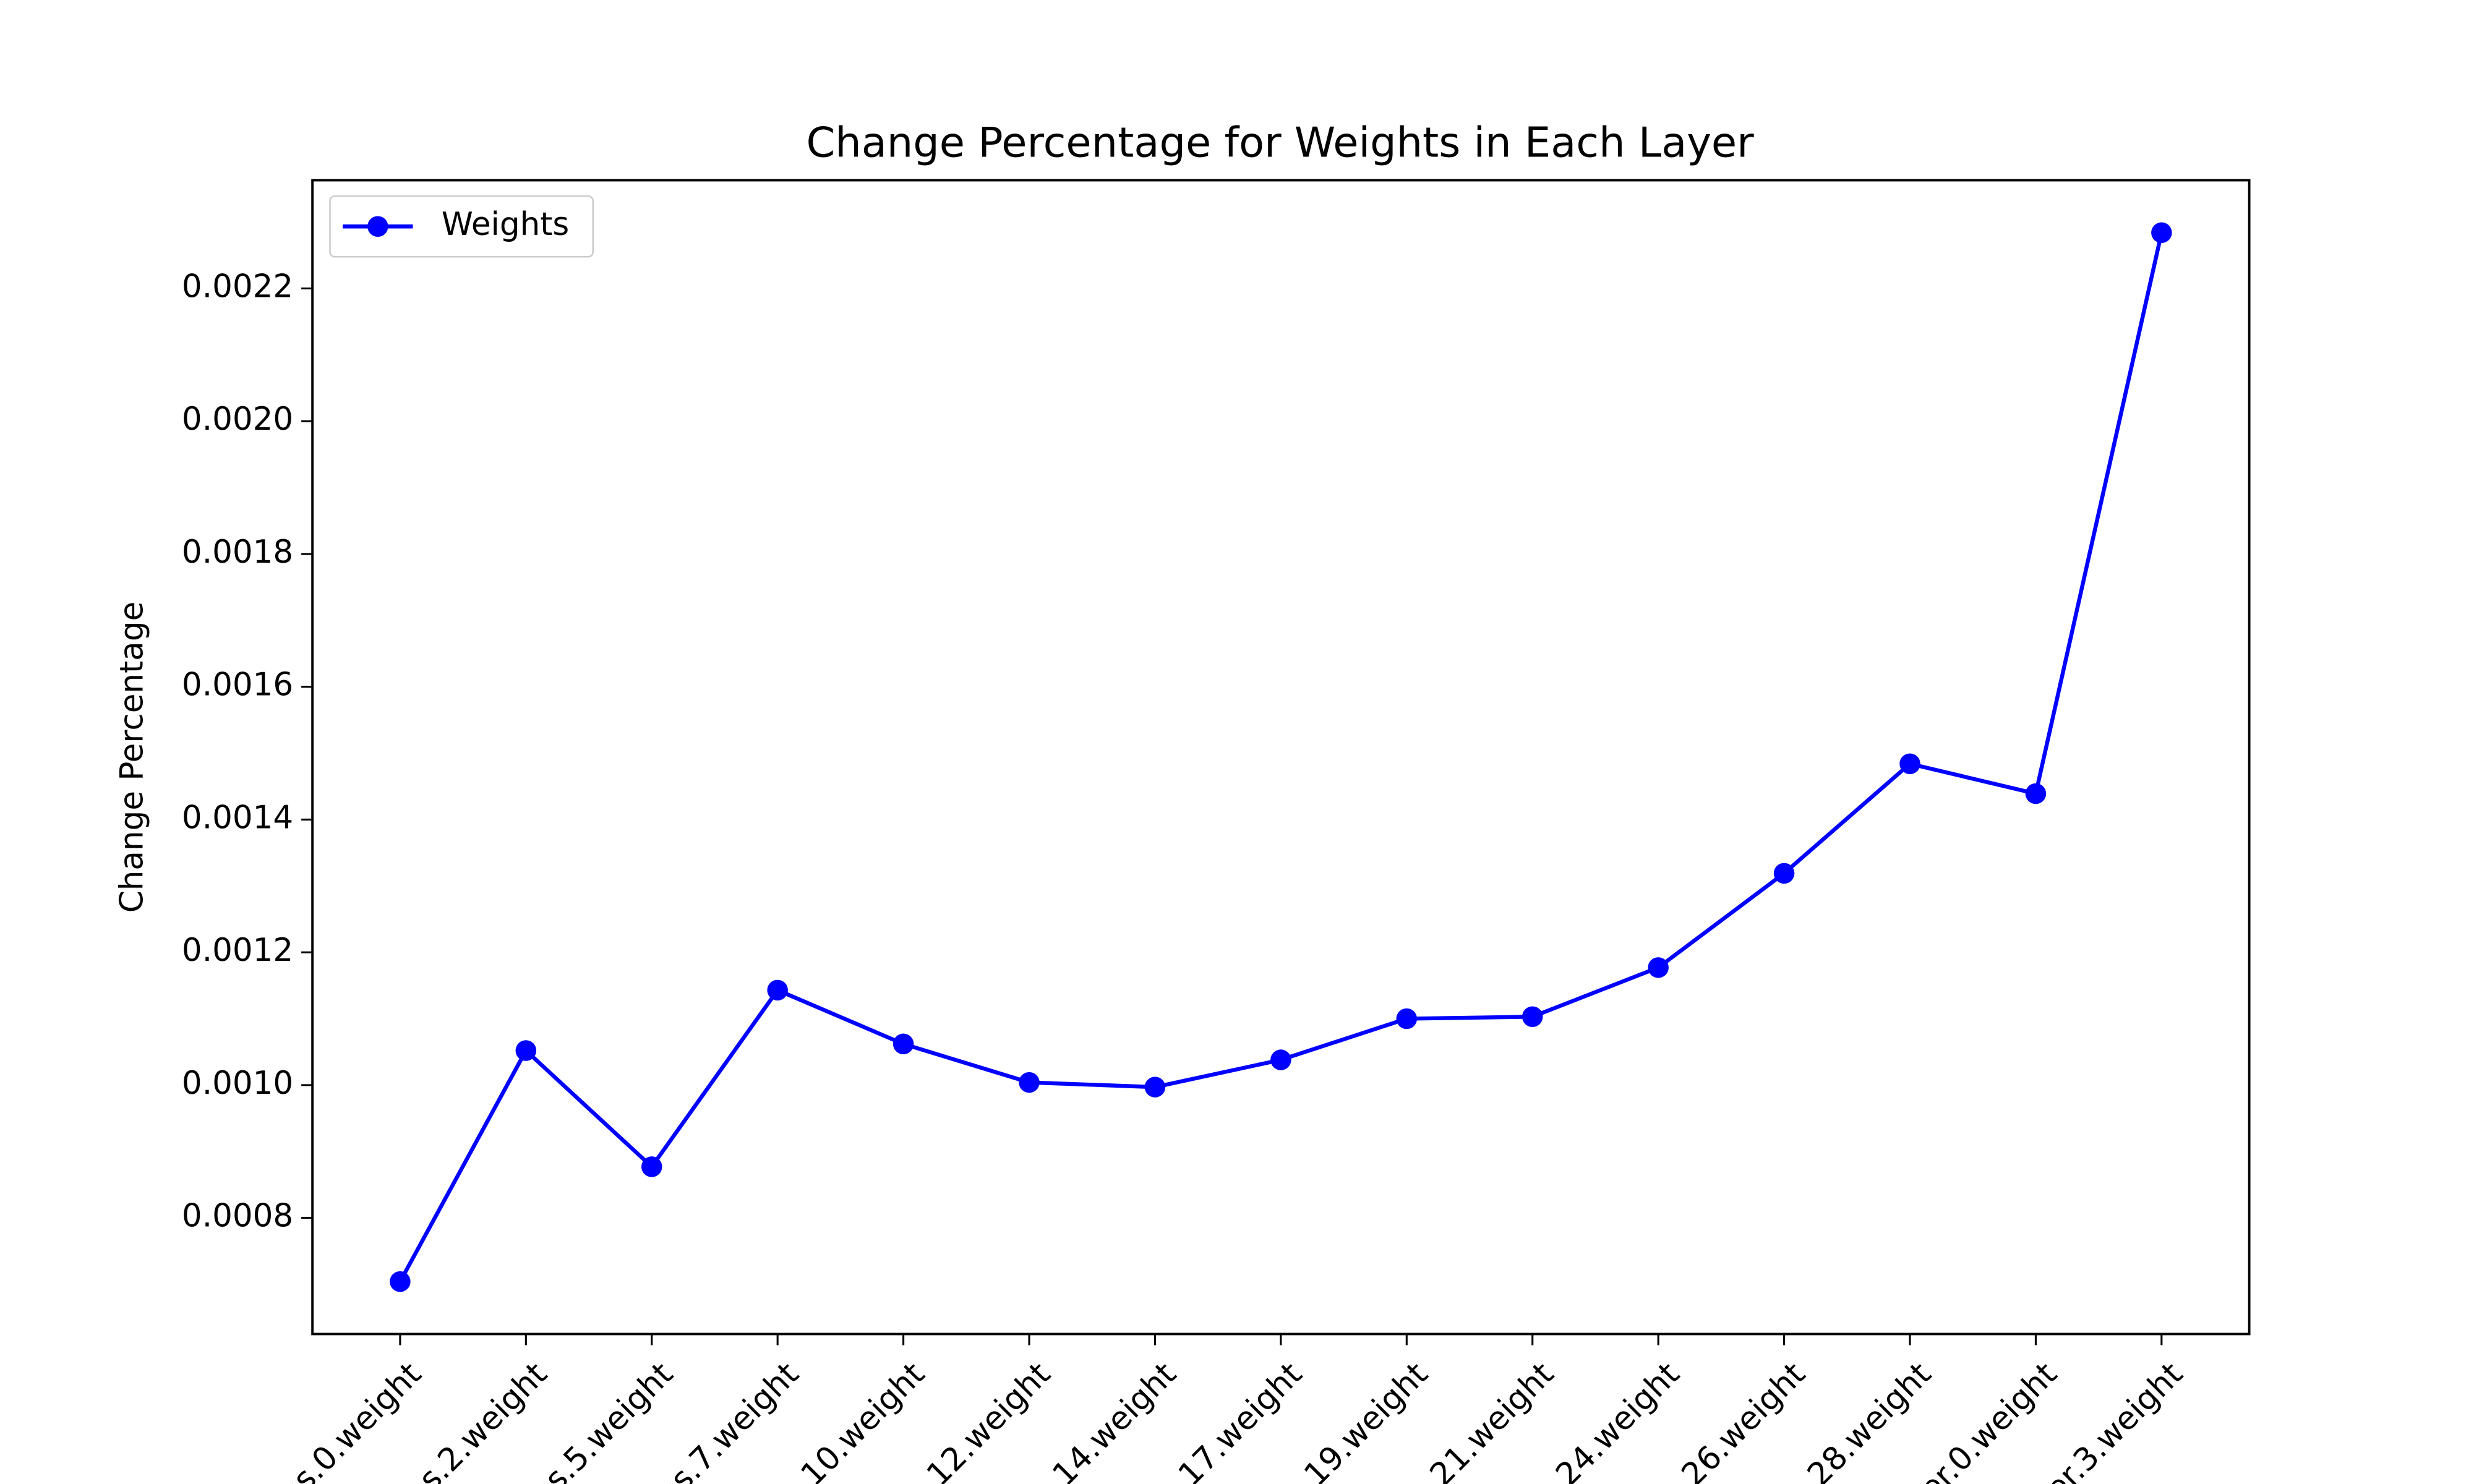 The image size is (2474, 1484). Describe the element at coordinates (131, 757) in the screenshot. I see `y-axis-label: Change Percentage` at that location.